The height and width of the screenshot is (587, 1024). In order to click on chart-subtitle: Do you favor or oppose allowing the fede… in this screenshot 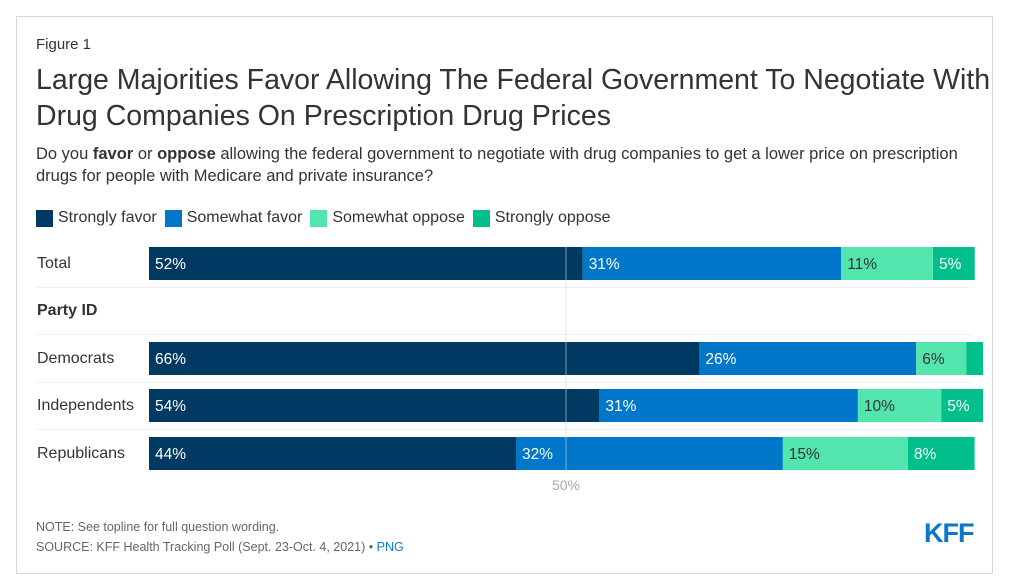, I will do `click(516, 165)`.